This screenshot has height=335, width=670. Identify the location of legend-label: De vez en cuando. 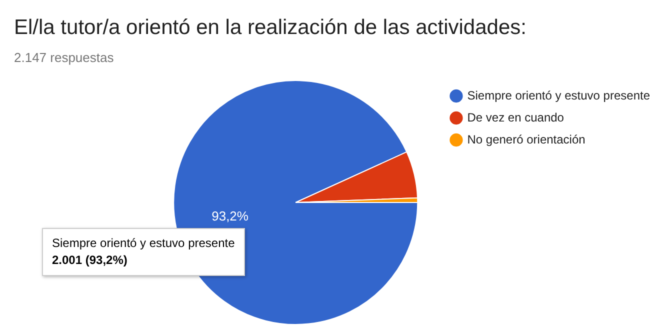
(515, 117).